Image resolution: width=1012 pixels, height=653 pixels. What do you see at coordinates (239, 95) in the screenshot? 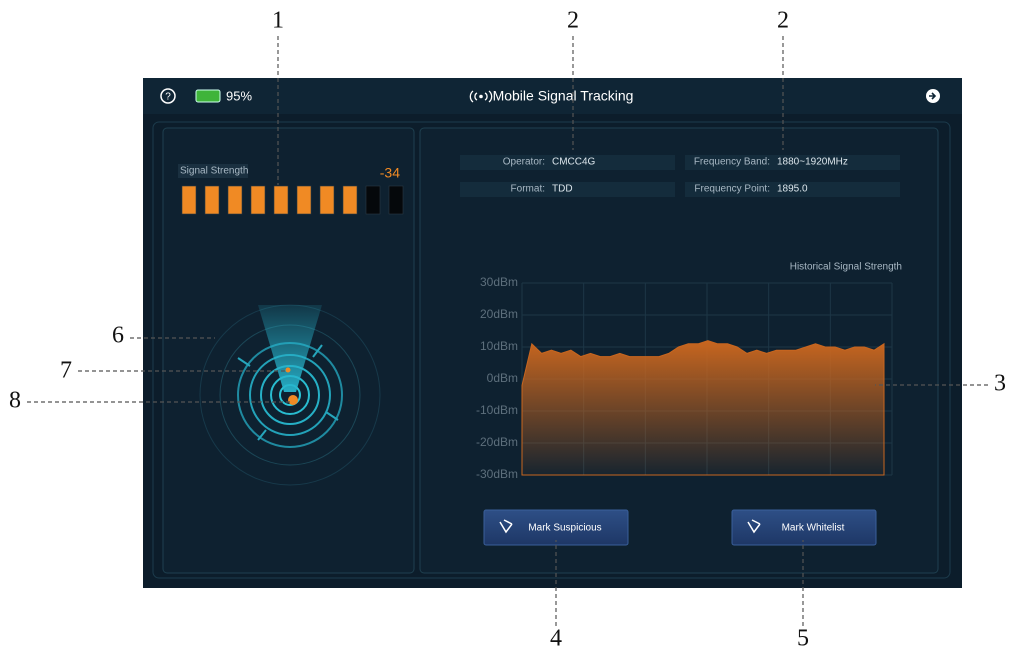
I see `battery-level: 95%` at bounding box center [239, 95].